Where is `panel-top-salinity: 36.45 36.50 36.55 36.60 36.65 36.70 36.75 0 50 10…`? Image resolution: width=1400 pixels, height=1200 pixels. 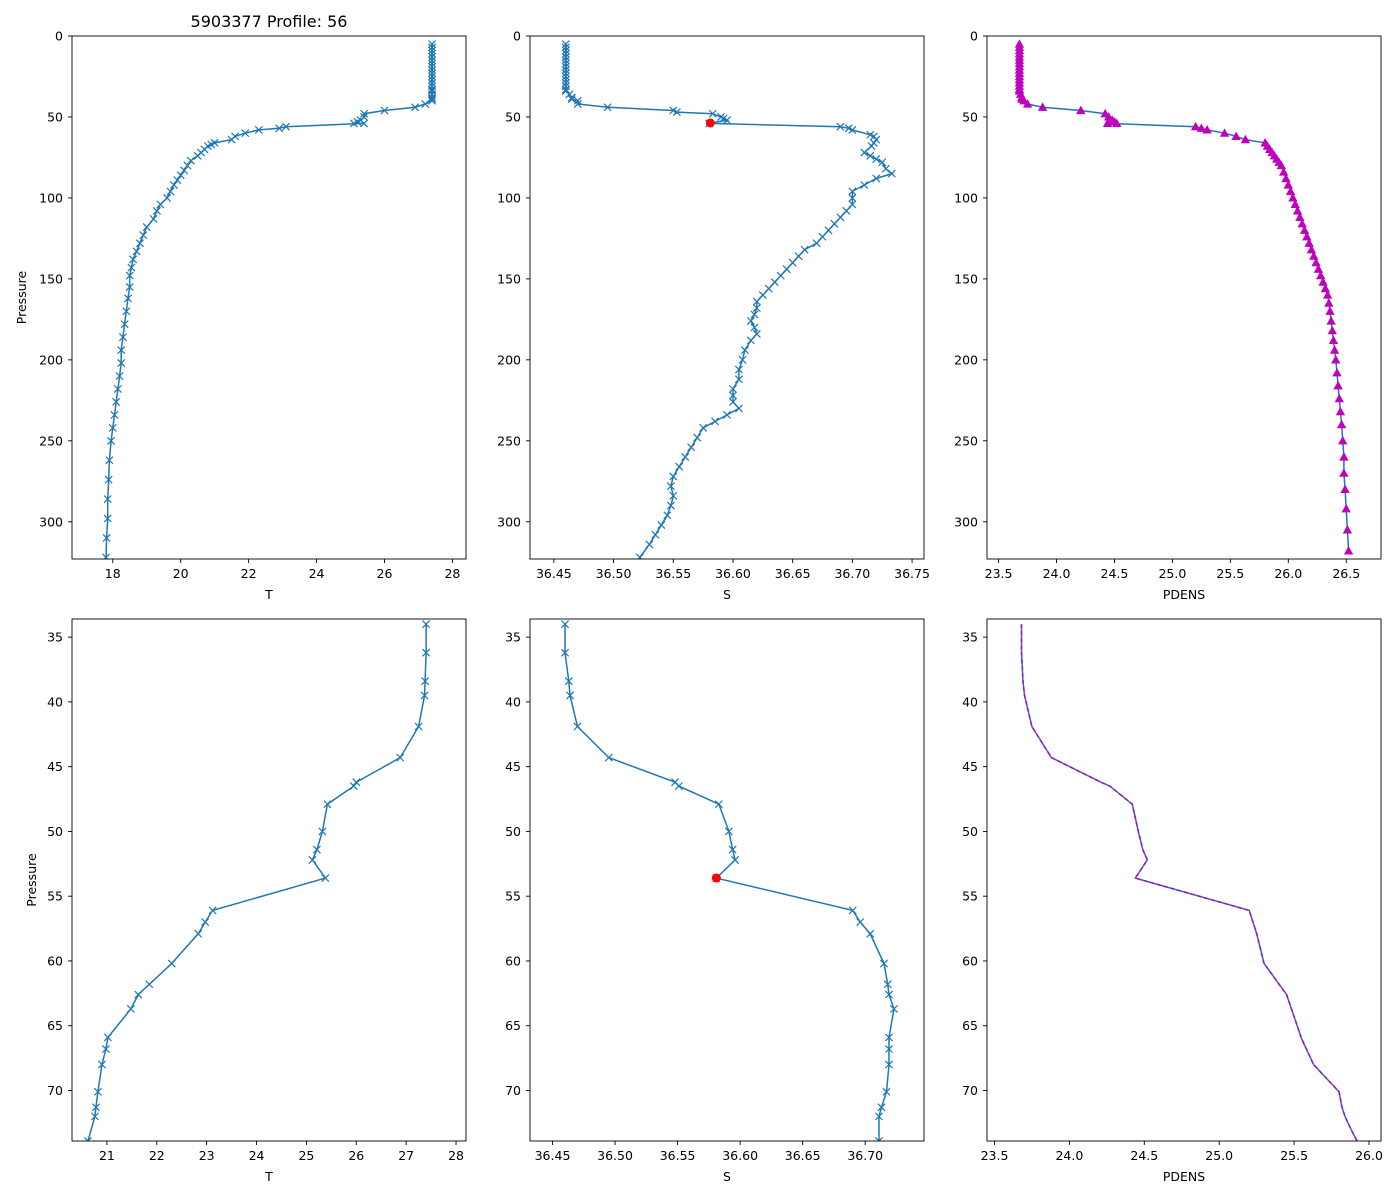
panel-top-salinity: 36.45 36.50 36.55 36.60 36.65 36.70 36.75 0 50 10… is located at coordinates (713, 316).